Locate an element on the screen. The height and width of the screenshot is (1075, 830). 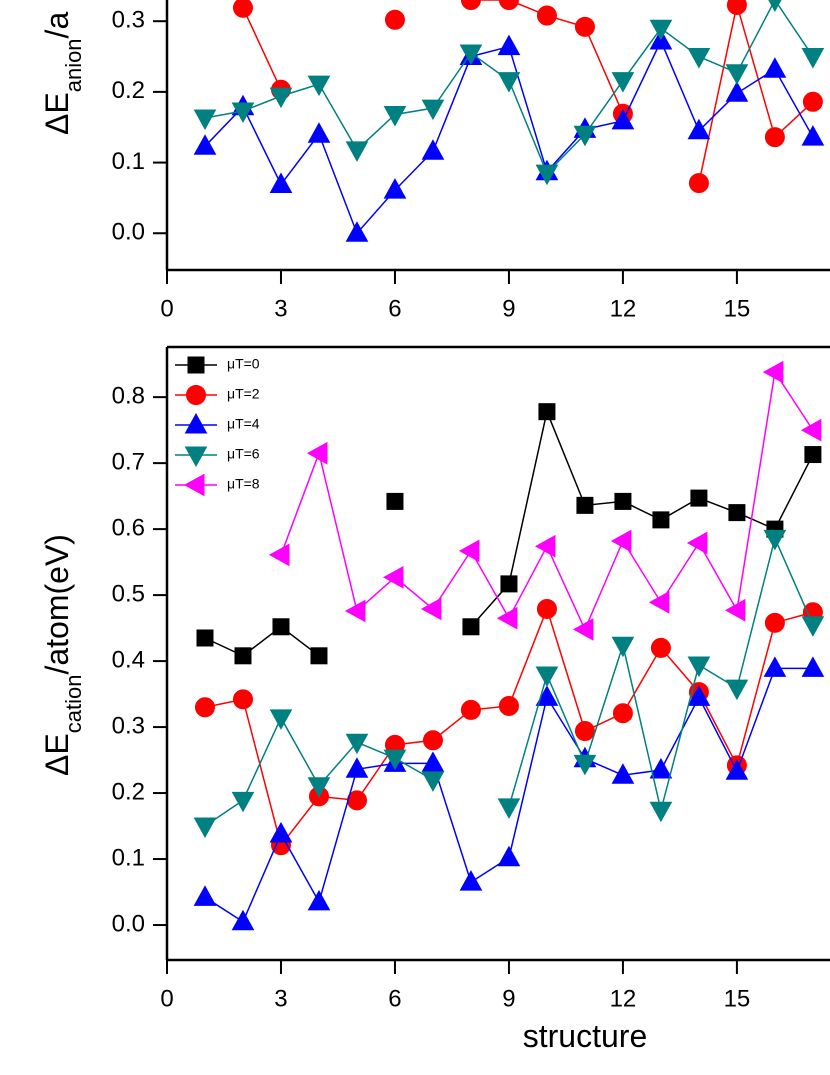
y-tick-label: 0.8 is located at coordinates (128, 395).